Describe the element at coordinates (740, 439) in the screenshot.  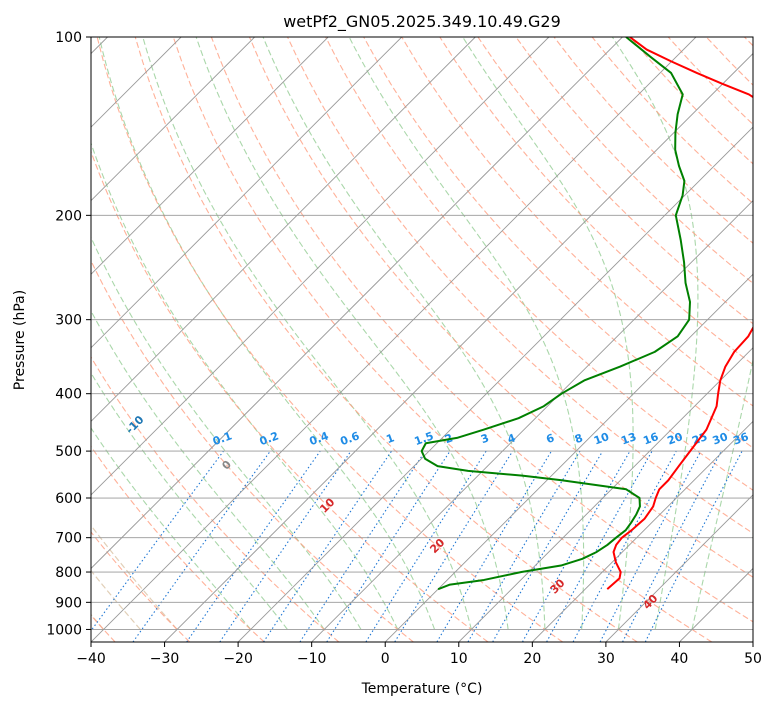
I see `mixing-ratio-label: 36` at that location.